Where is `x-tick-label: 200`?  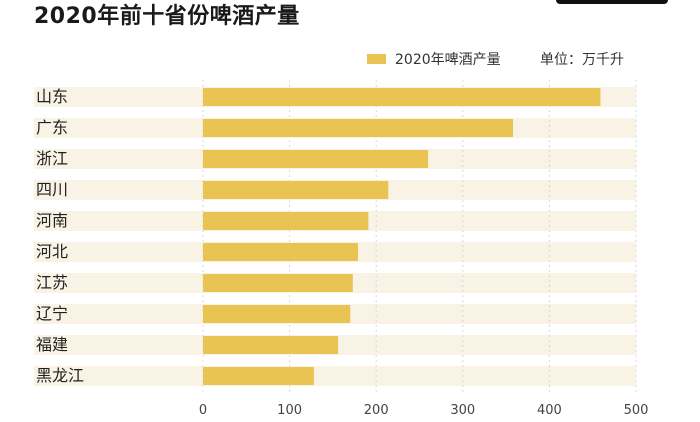
x-tick-label: 200 is located at coordinates (376, 410).